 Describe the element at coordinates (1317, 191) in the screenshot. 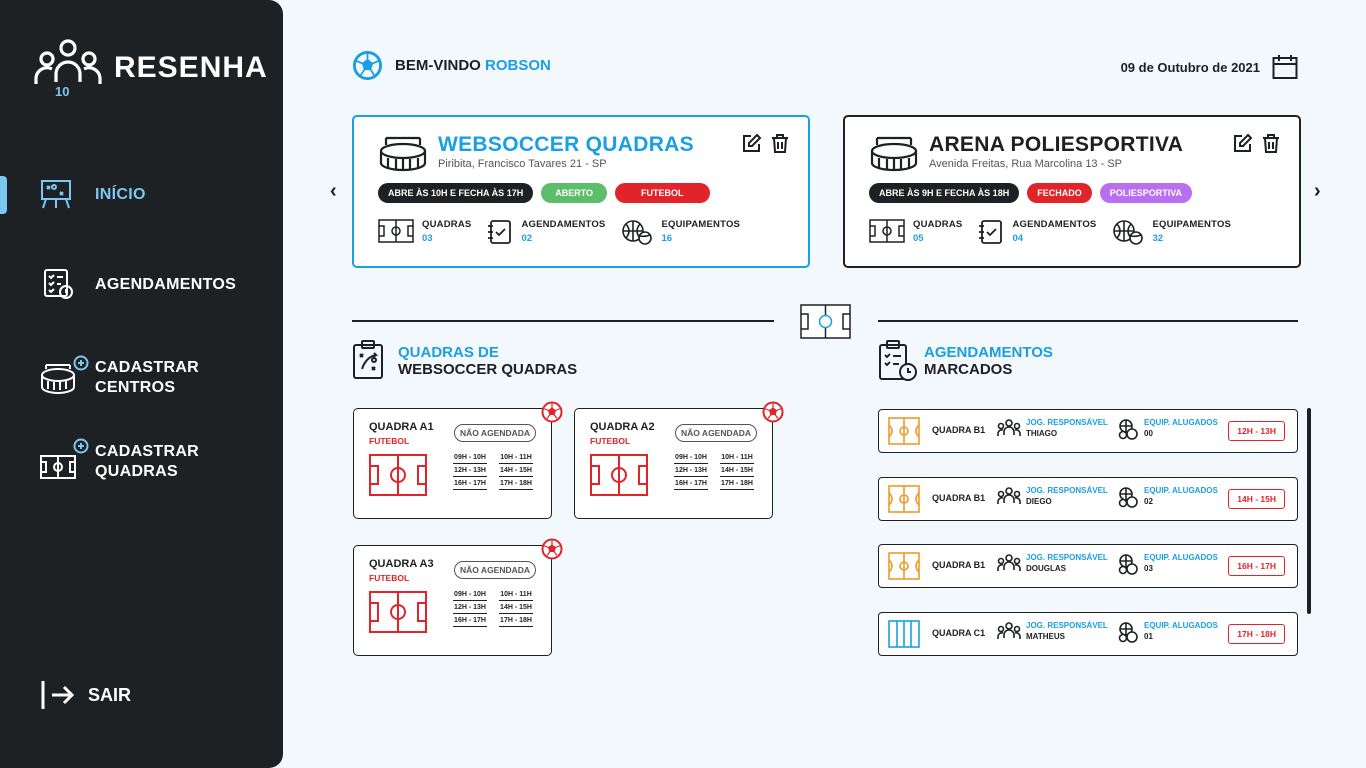

I see `next-arrow: ›` at that location.